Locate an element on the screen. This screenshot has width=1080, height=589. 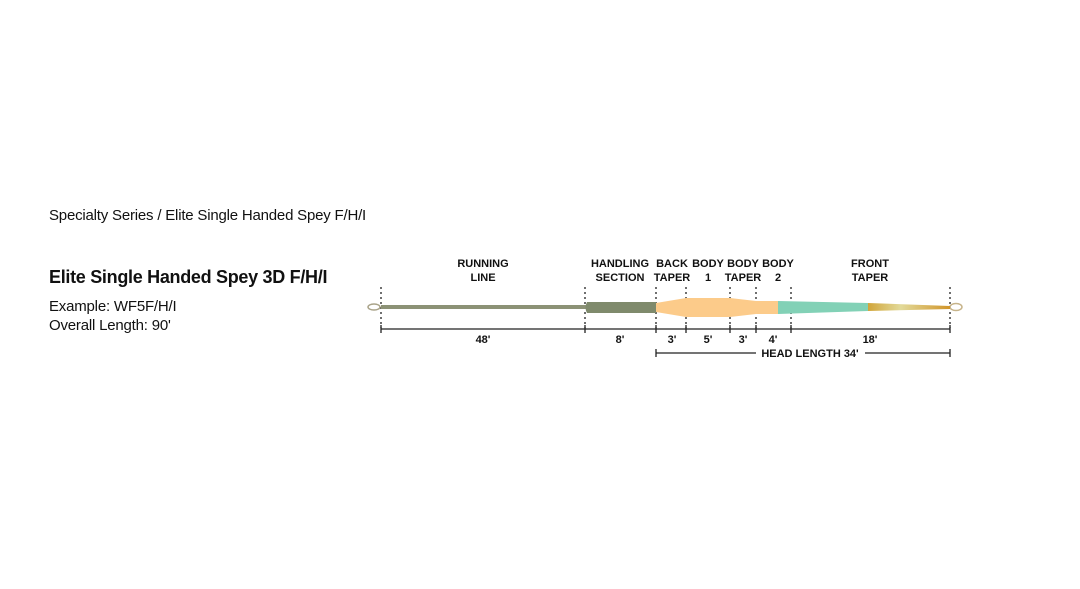
product-title: Elite Single Handed Spey 3D F/H/I is located at coordinates (188, 277).